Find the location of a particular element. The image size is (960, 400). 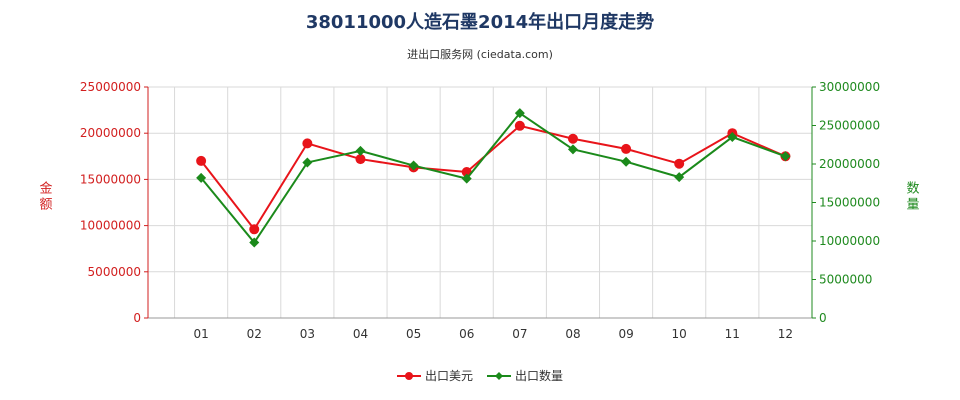

y-left-tick-label: 10000000 is located at coordinates (110, 226).